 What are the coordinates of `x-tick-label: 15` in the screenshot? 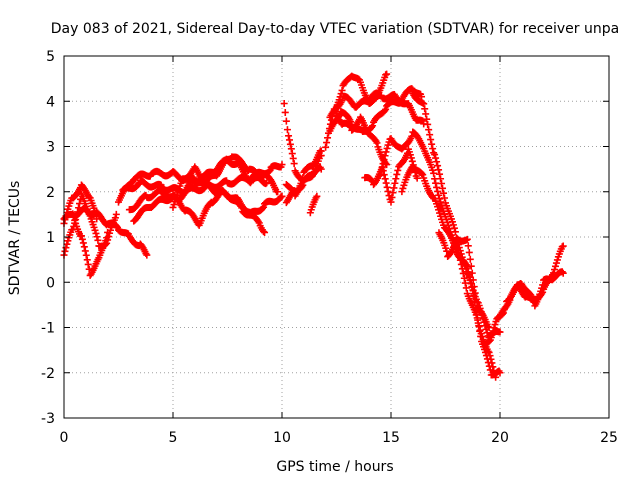 It's located at (391, 438).